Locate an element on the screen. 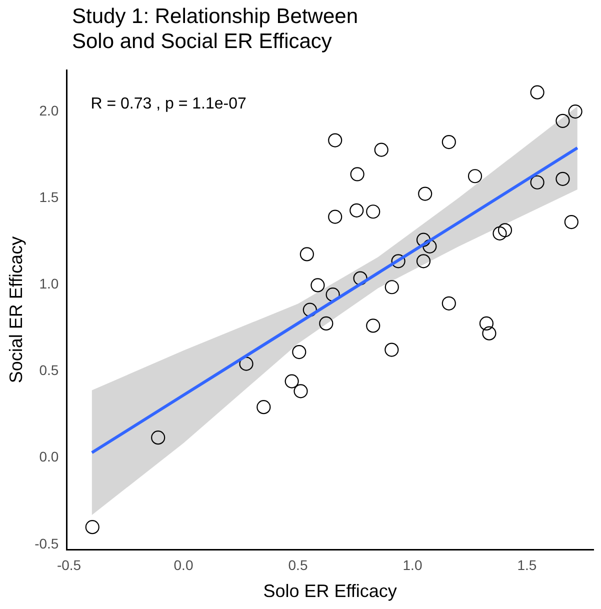 The width and height of the screenshot is (601, 609). y-tick-label: 0.5 is located at coordinates (49, 370).